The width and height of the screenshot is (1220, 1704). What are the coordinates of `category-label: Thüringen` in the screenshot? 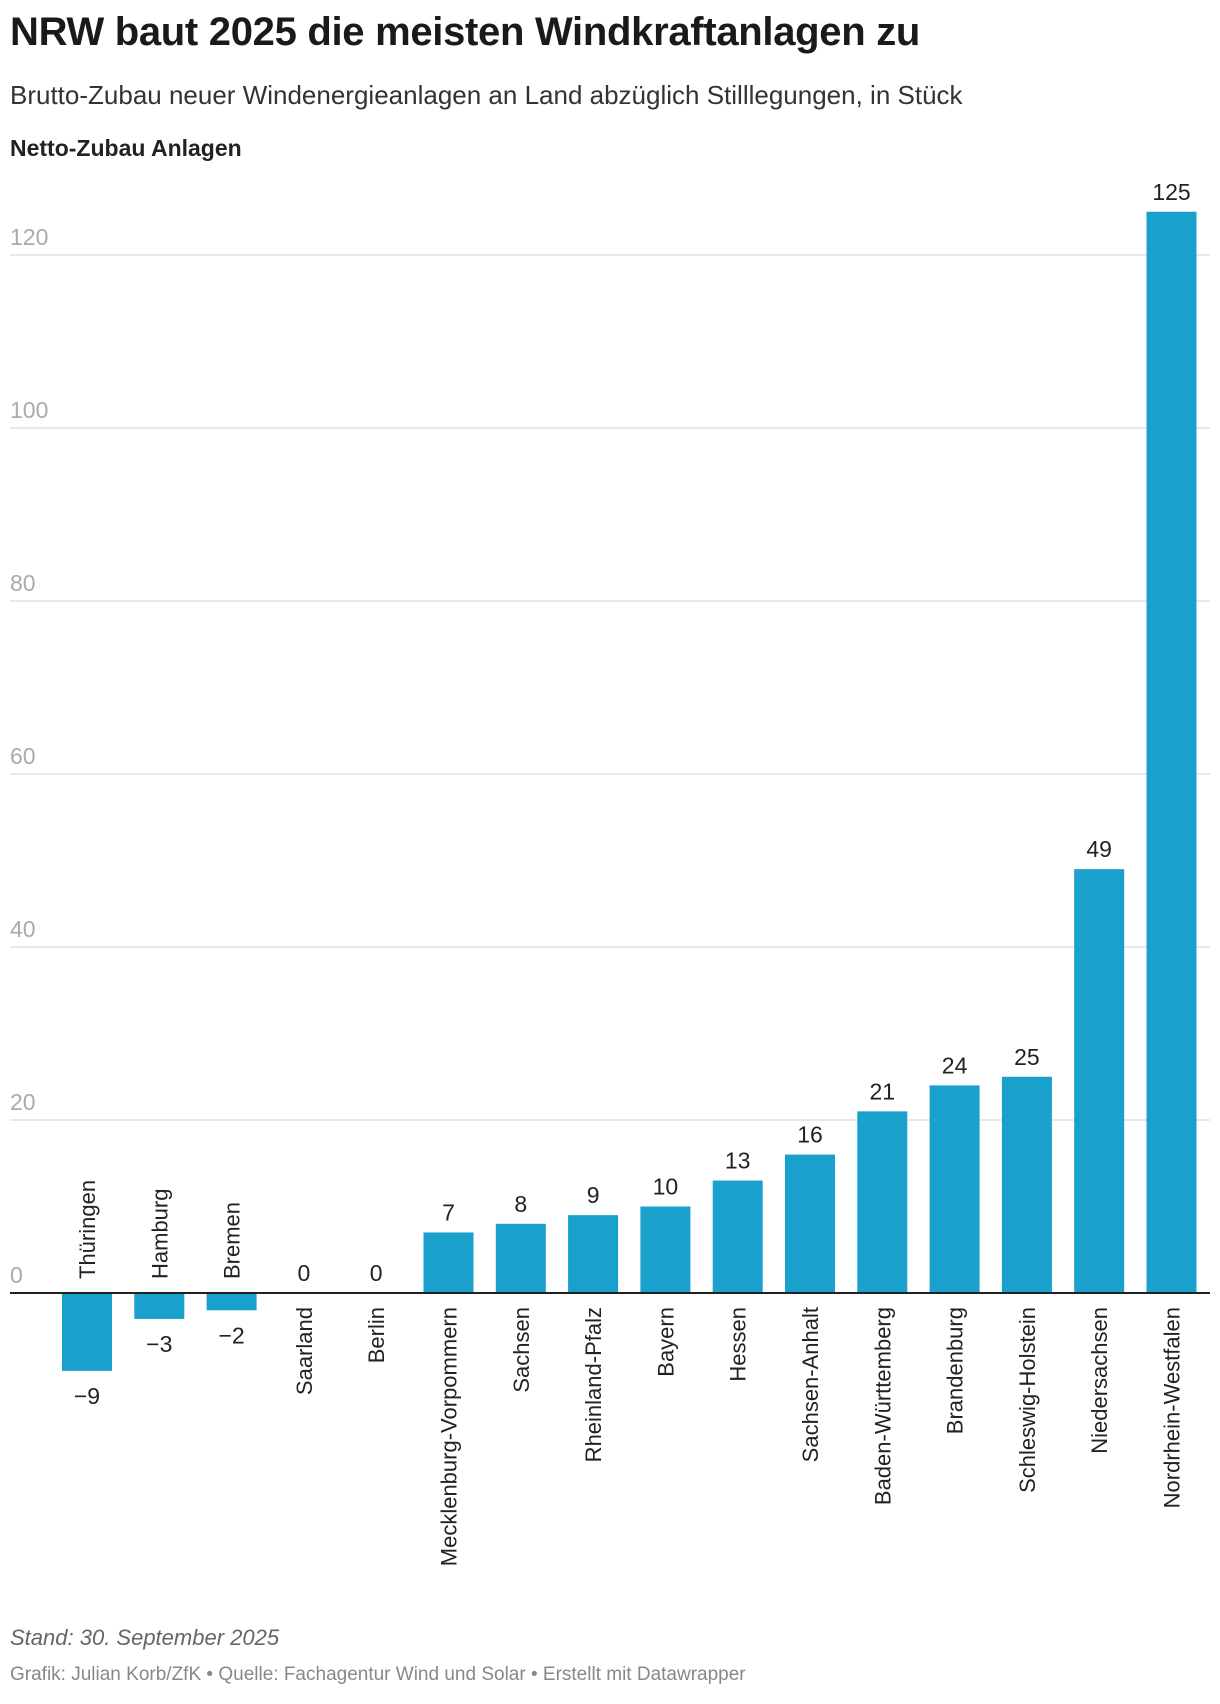 It's located at (87, 1229).